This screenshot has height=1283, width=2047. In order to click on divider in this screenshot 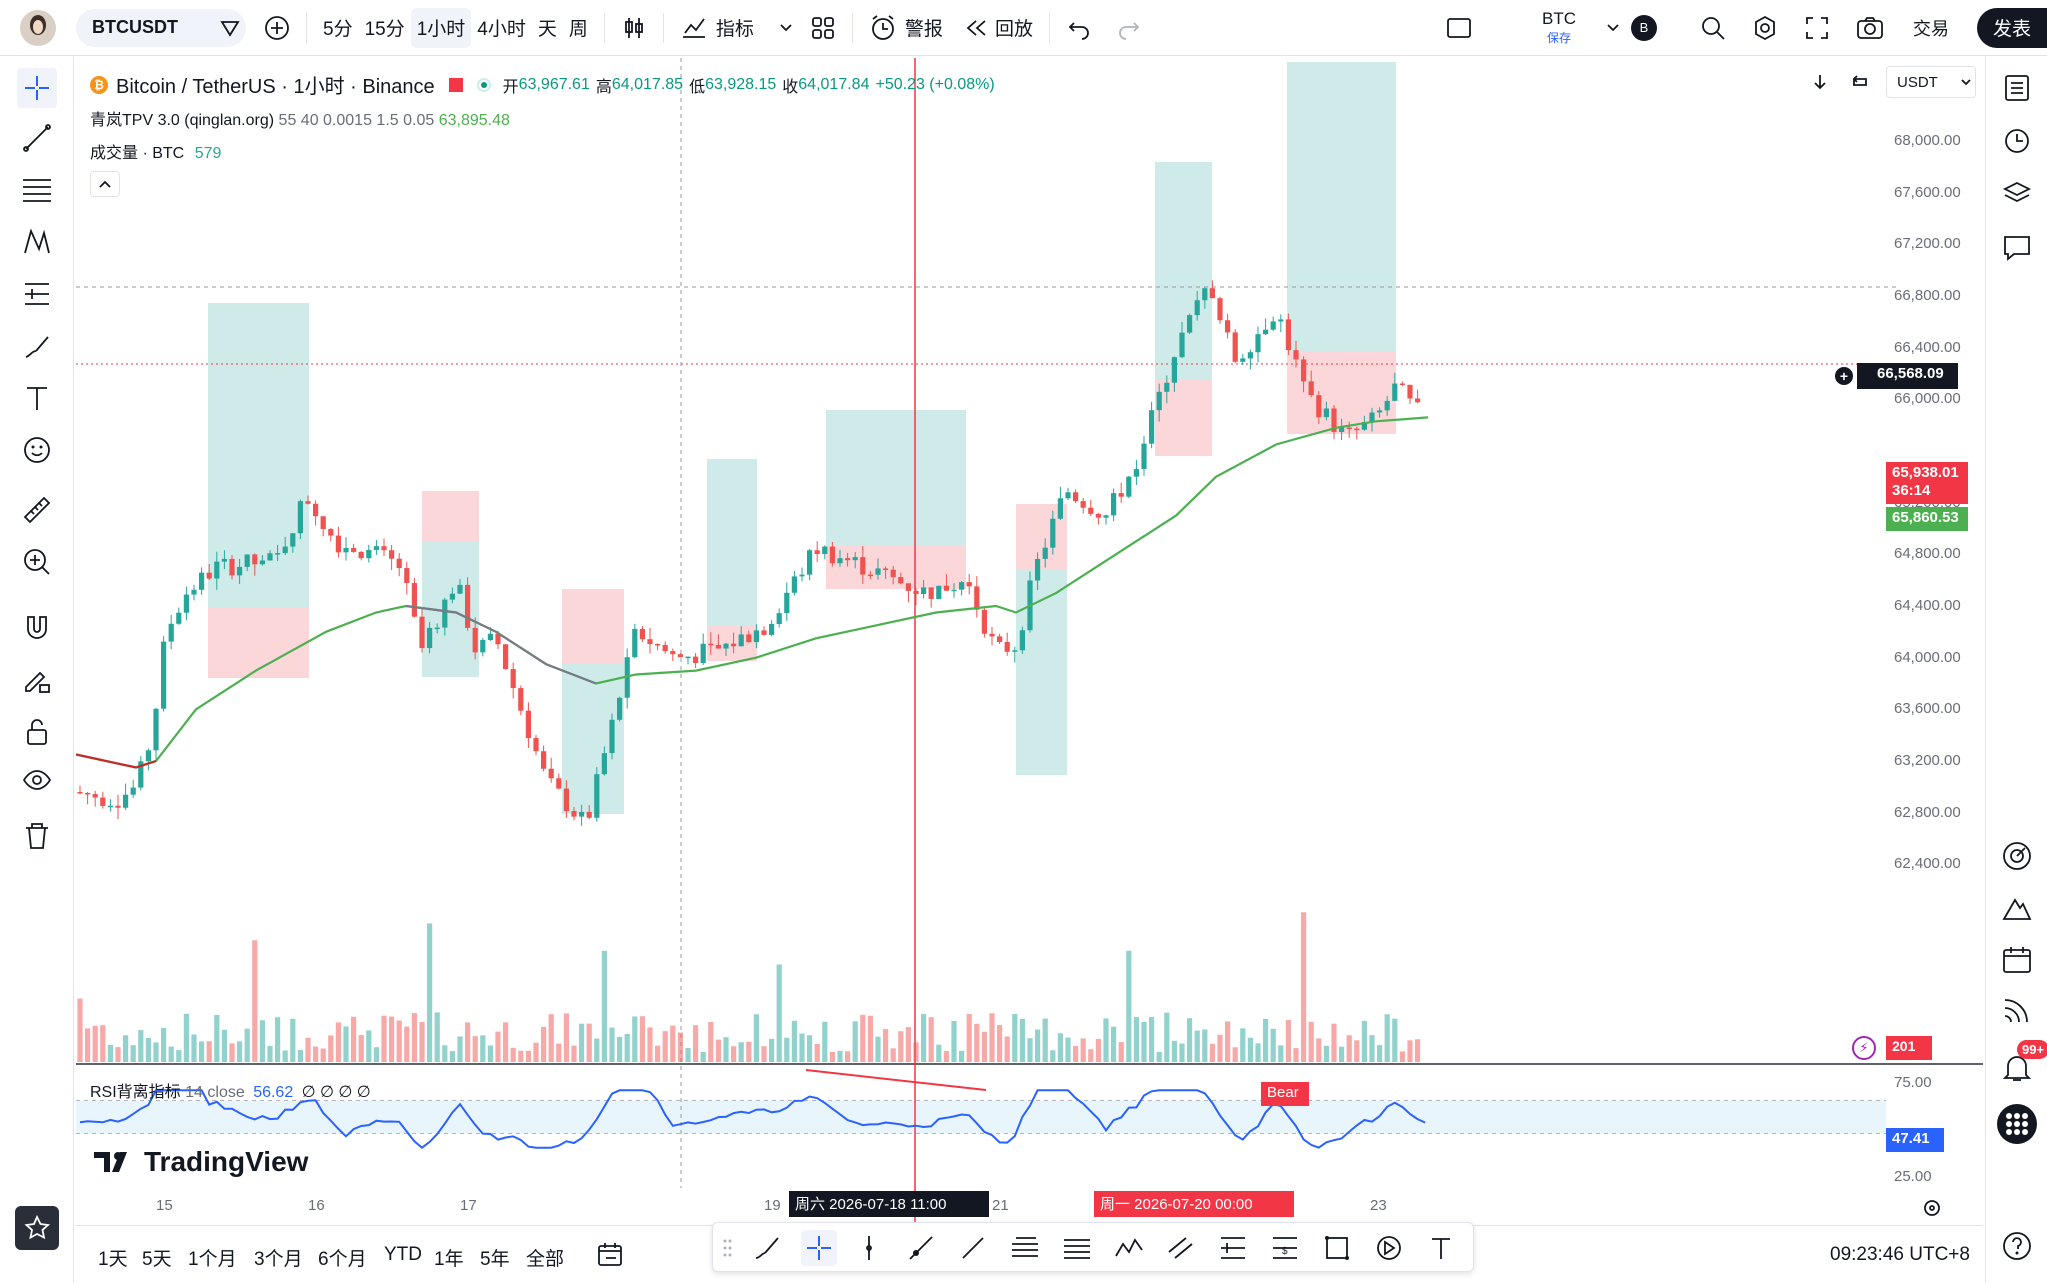, I will do `click(663, 27)`.